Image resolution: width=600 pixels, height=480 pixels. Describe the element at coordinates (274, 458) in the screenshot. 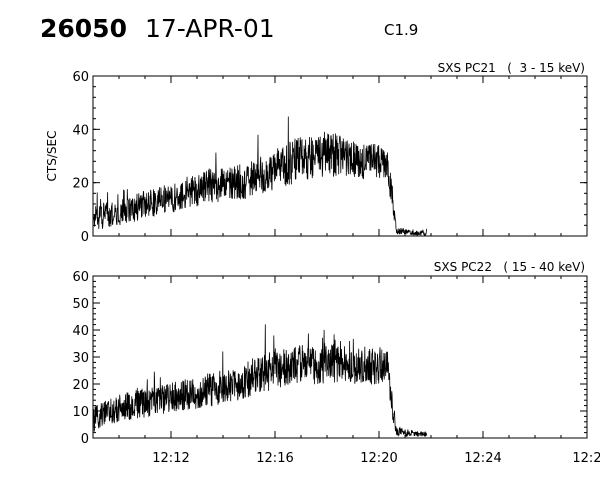

I see `x-tick-label: 12:16` at that location.